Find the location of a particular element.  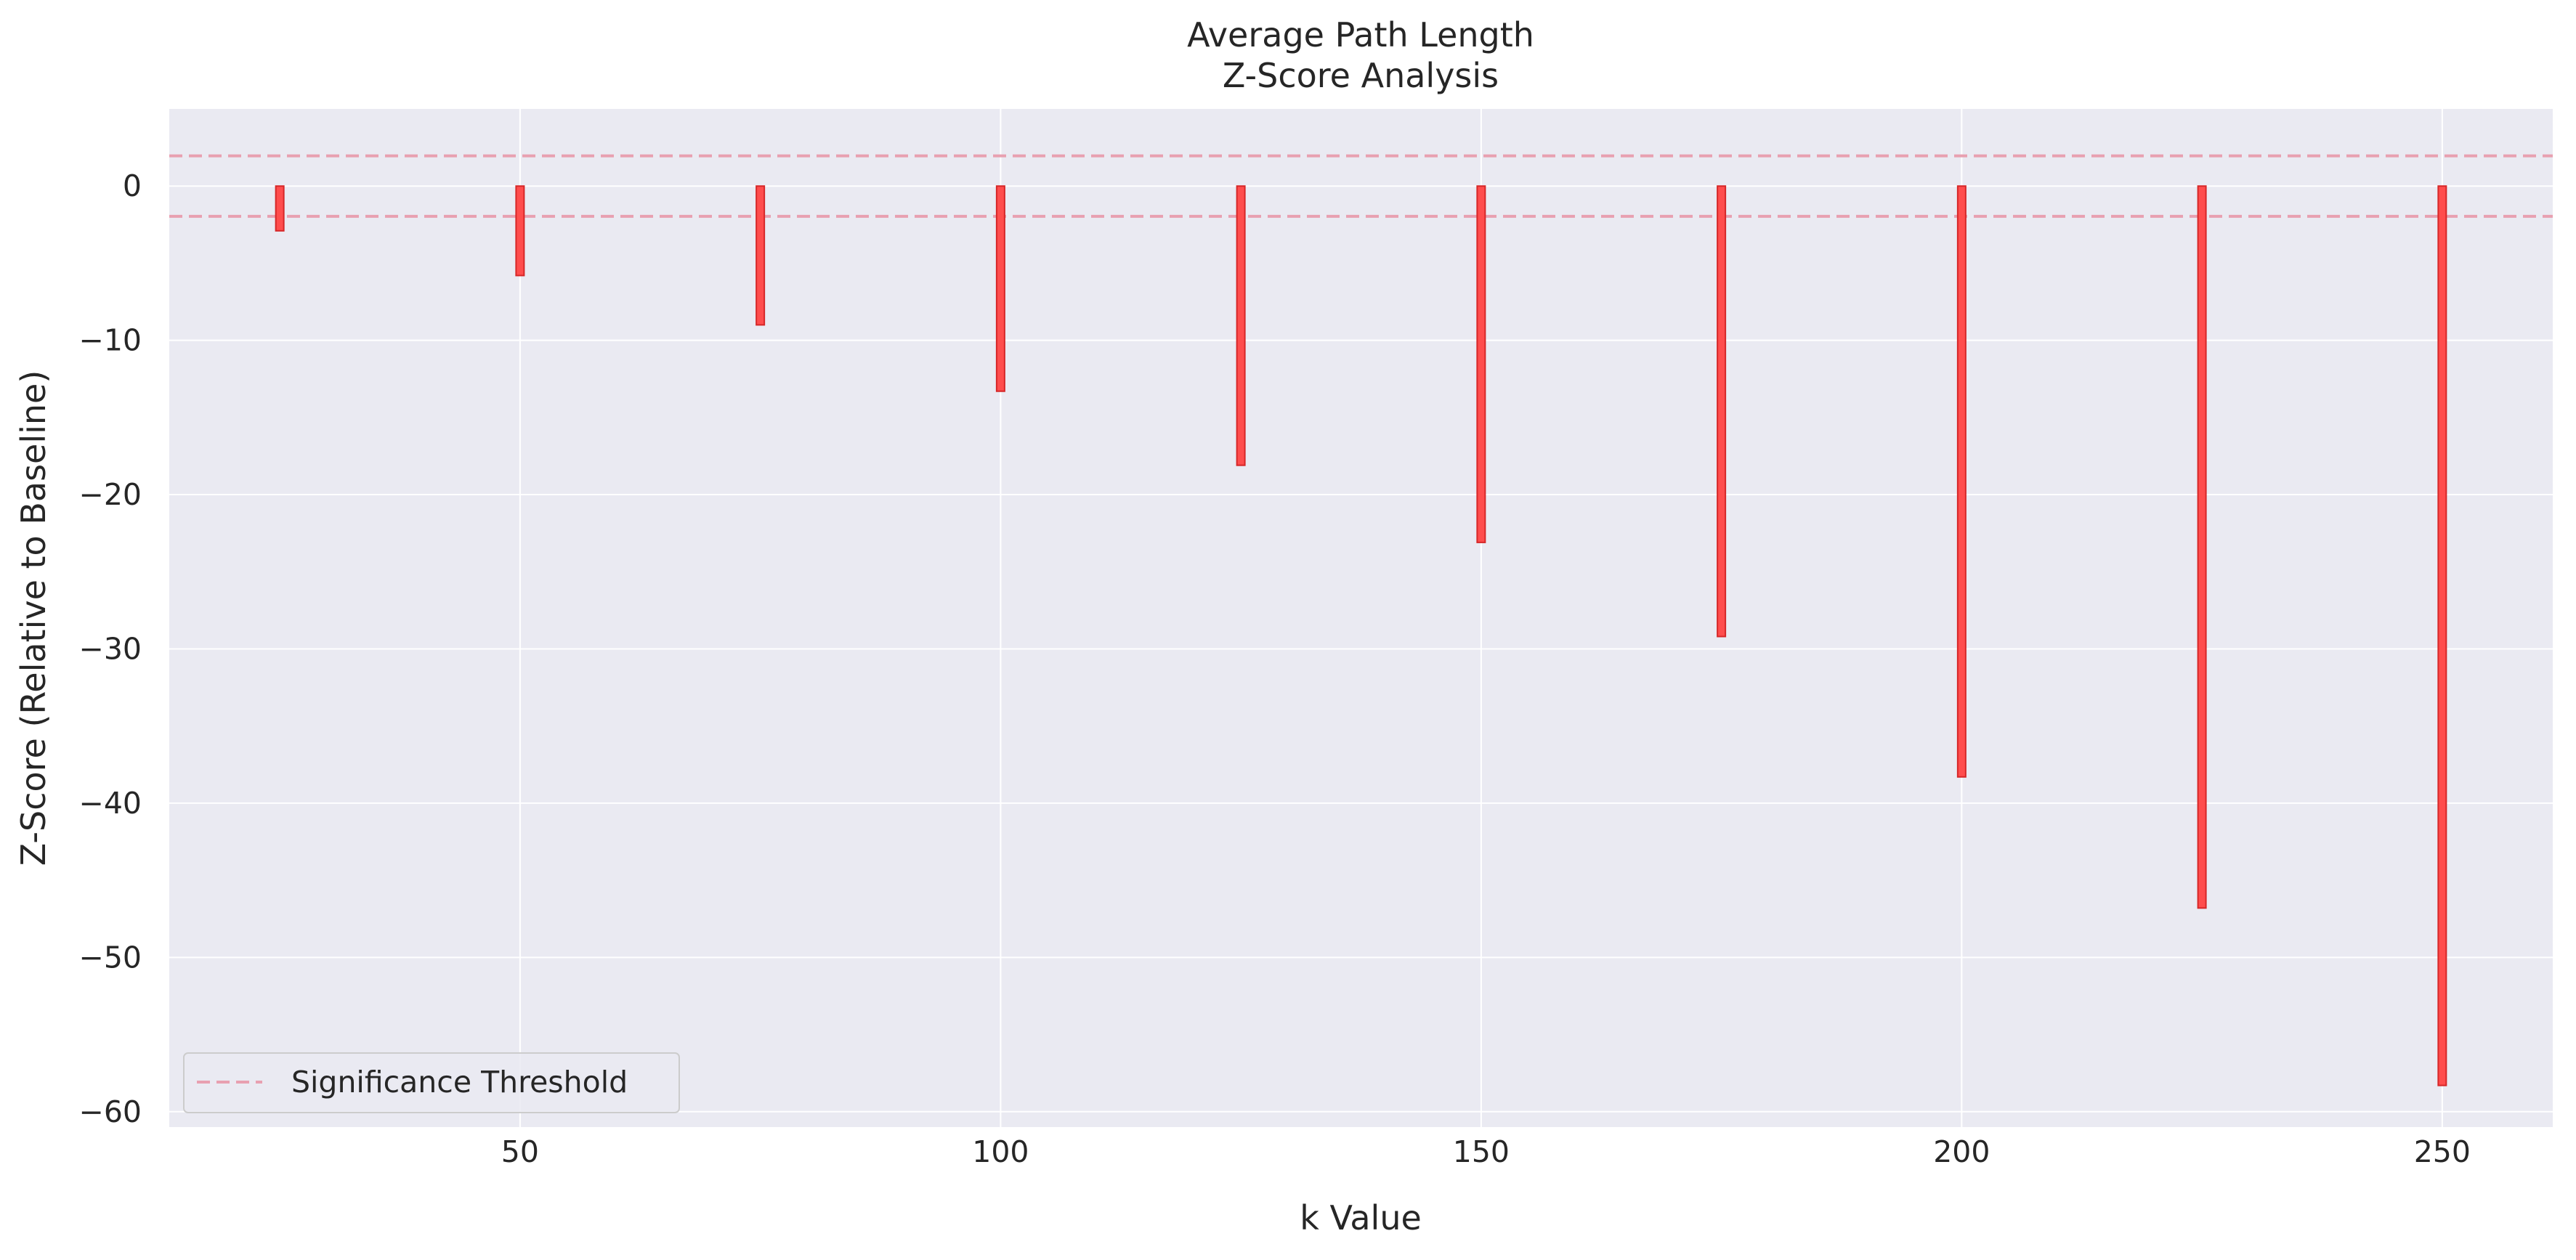

x-tick-labels: 50 100 150 200 250 is located at coordinates (1486, 1151).